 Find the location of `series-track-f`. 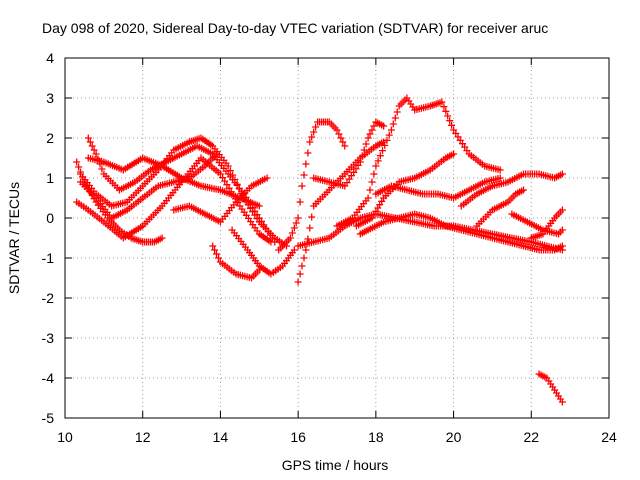

series-track-f is located at coordinates (183, 192).